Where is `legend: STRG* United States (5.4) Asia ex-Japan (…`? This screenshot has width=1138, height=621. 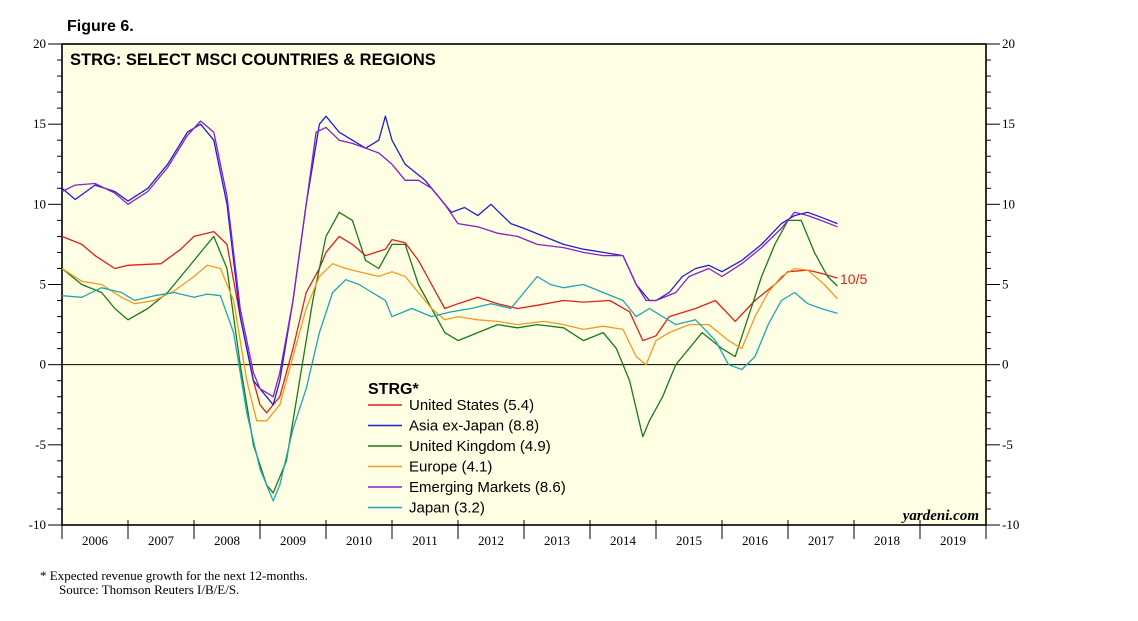 legend: STRG* United States (5.4) Asia ex-Japan (… is located at coordinates (467, 449).